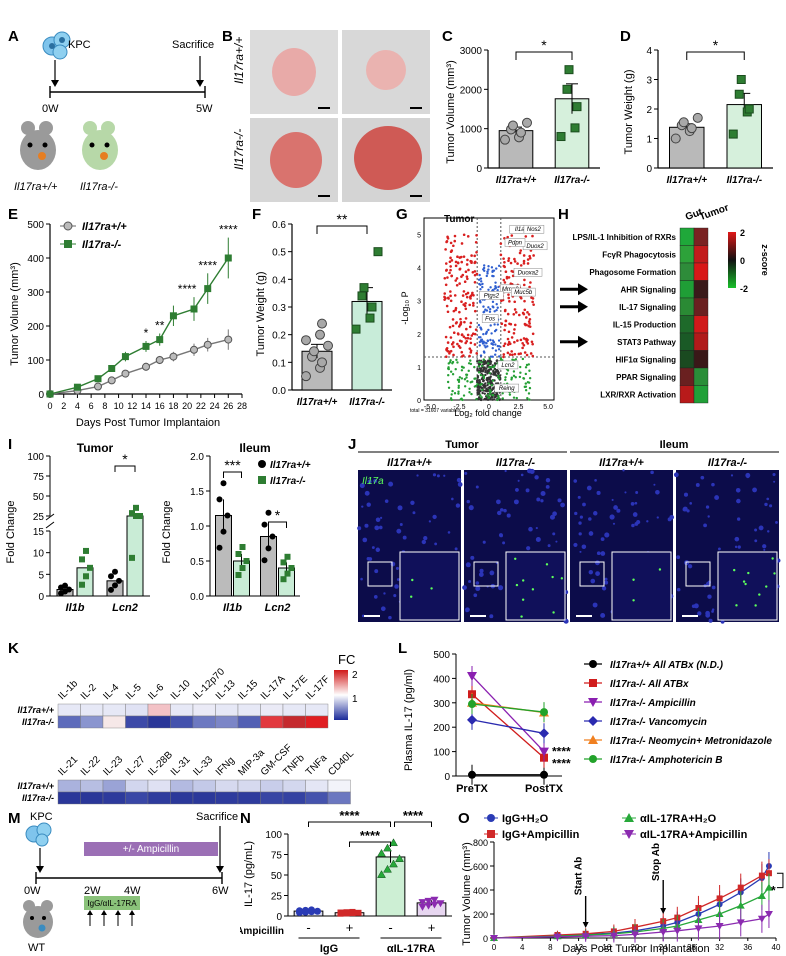 This screenshot has height=956, width=786. I want to click on heatmap-row-label: LPS/IL-1 Inhibition of RXRs, so click(624, 237).